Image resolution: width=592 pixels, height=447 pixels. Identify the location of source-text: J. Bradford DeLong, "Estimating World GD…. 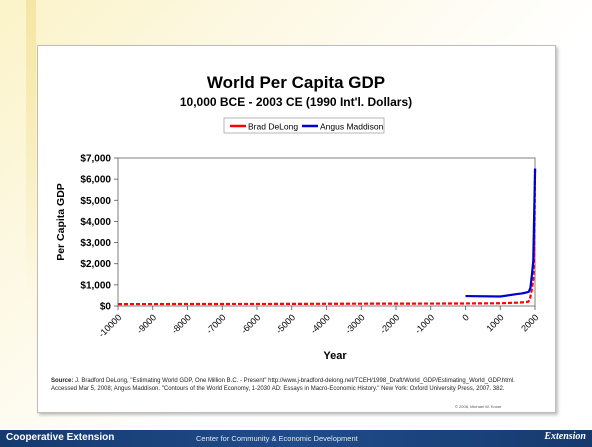
(283, 385).